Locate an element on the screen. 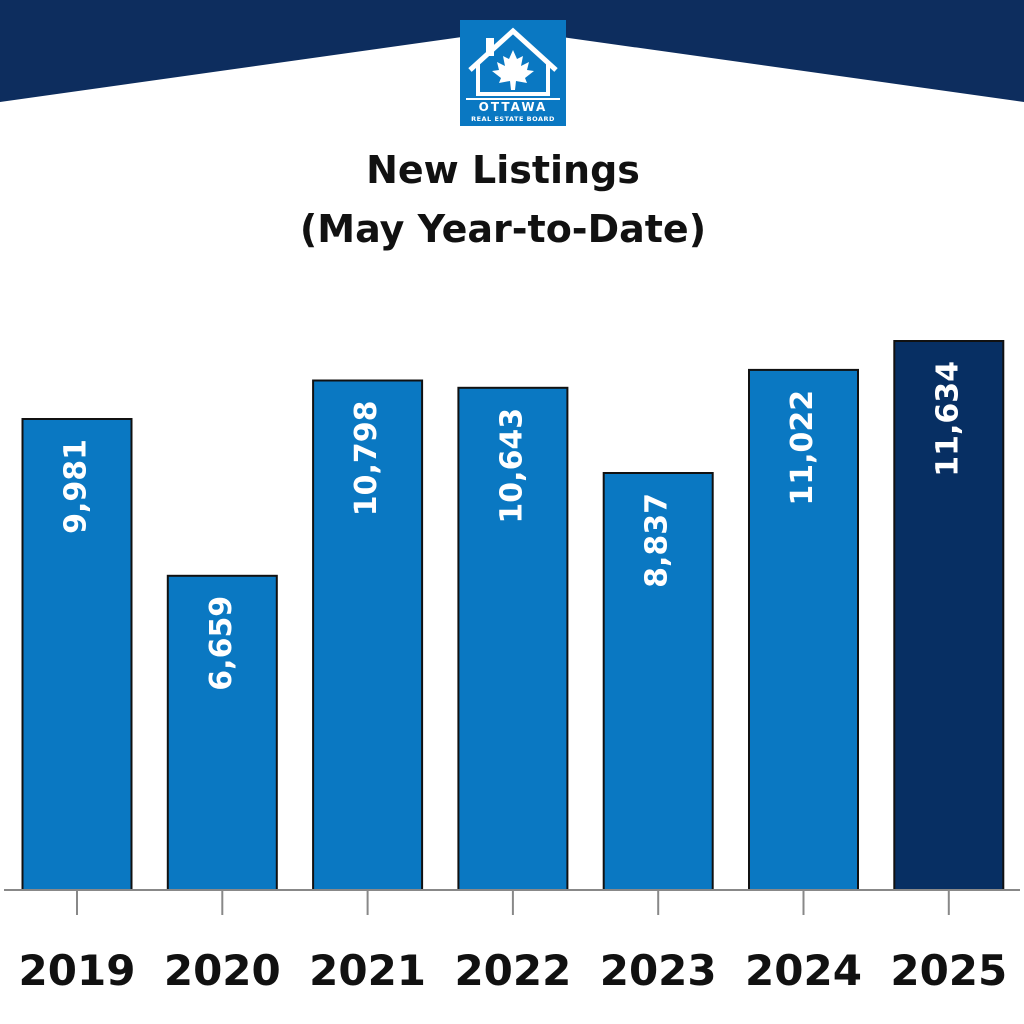 Image resolution: width=1024 pixels, height=1024 pixels. axis-layer: 2019 2020 2021 2022 2023 2024 2025 is located at coordinates (512, 942).